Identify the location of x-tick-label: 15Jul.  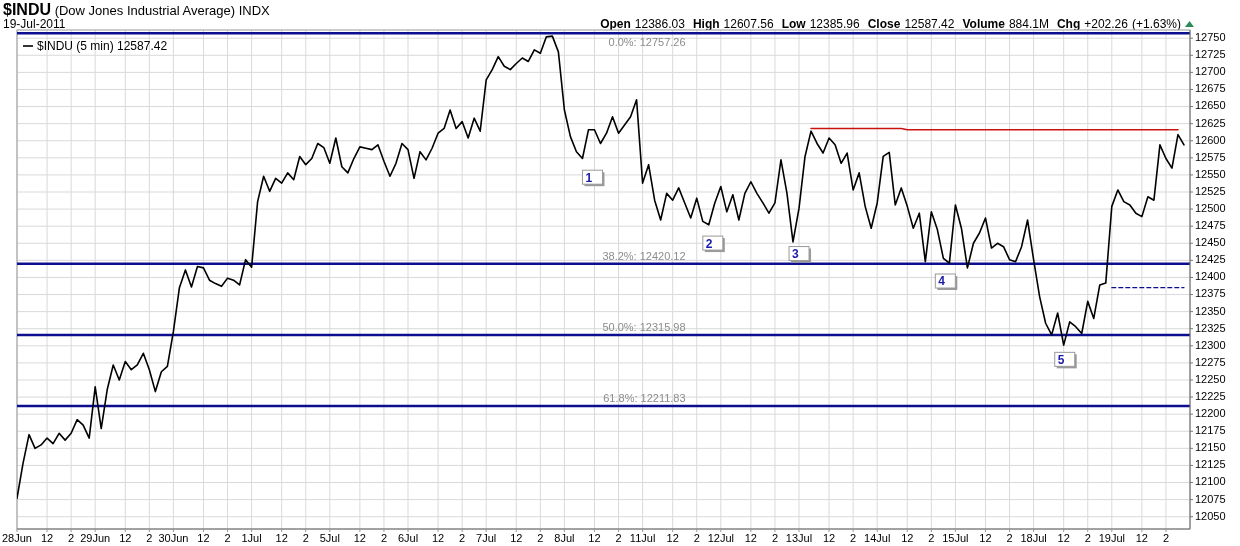
(955, 538).